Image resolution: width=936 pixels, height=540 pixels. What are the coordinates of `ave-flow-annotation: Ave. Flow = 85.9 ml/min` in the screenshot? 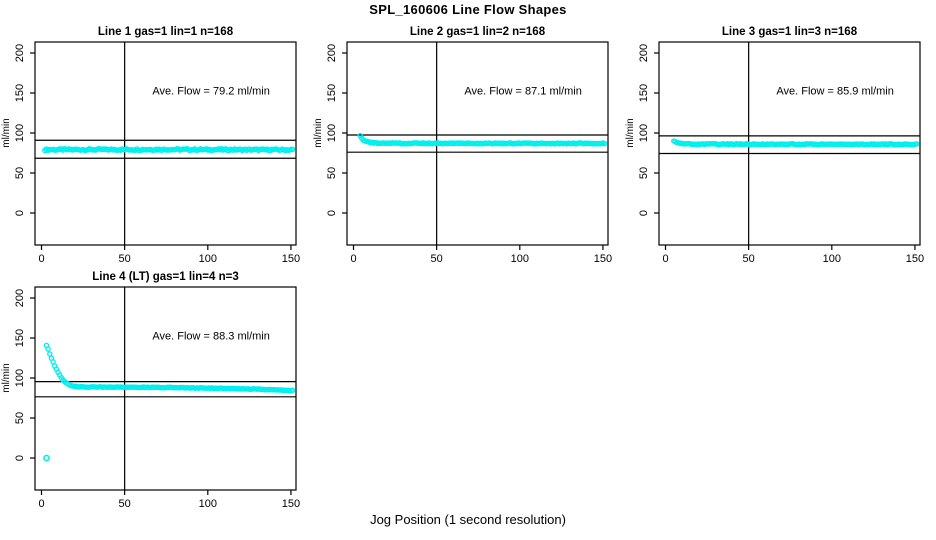 It's located at (834, 92).